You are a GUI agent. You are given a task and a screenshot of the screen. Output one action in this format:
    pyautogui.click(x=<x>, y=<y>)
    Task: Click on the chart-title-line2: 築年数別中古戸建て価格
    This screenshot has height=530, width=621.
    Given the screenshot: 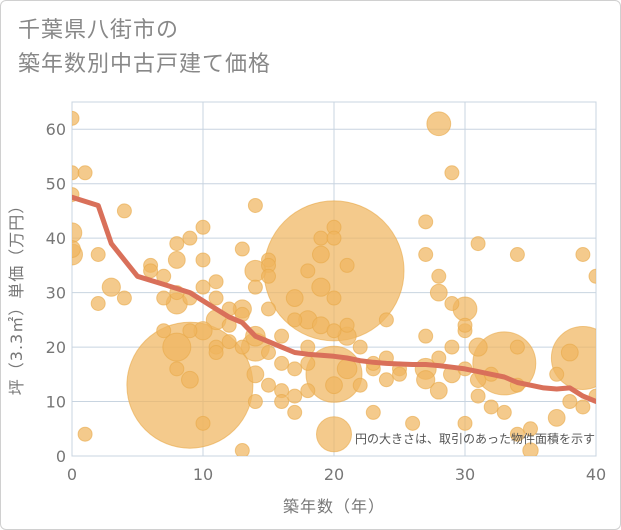 What is the action you would take?
    pyautogui.click(x=145, y=64)
    